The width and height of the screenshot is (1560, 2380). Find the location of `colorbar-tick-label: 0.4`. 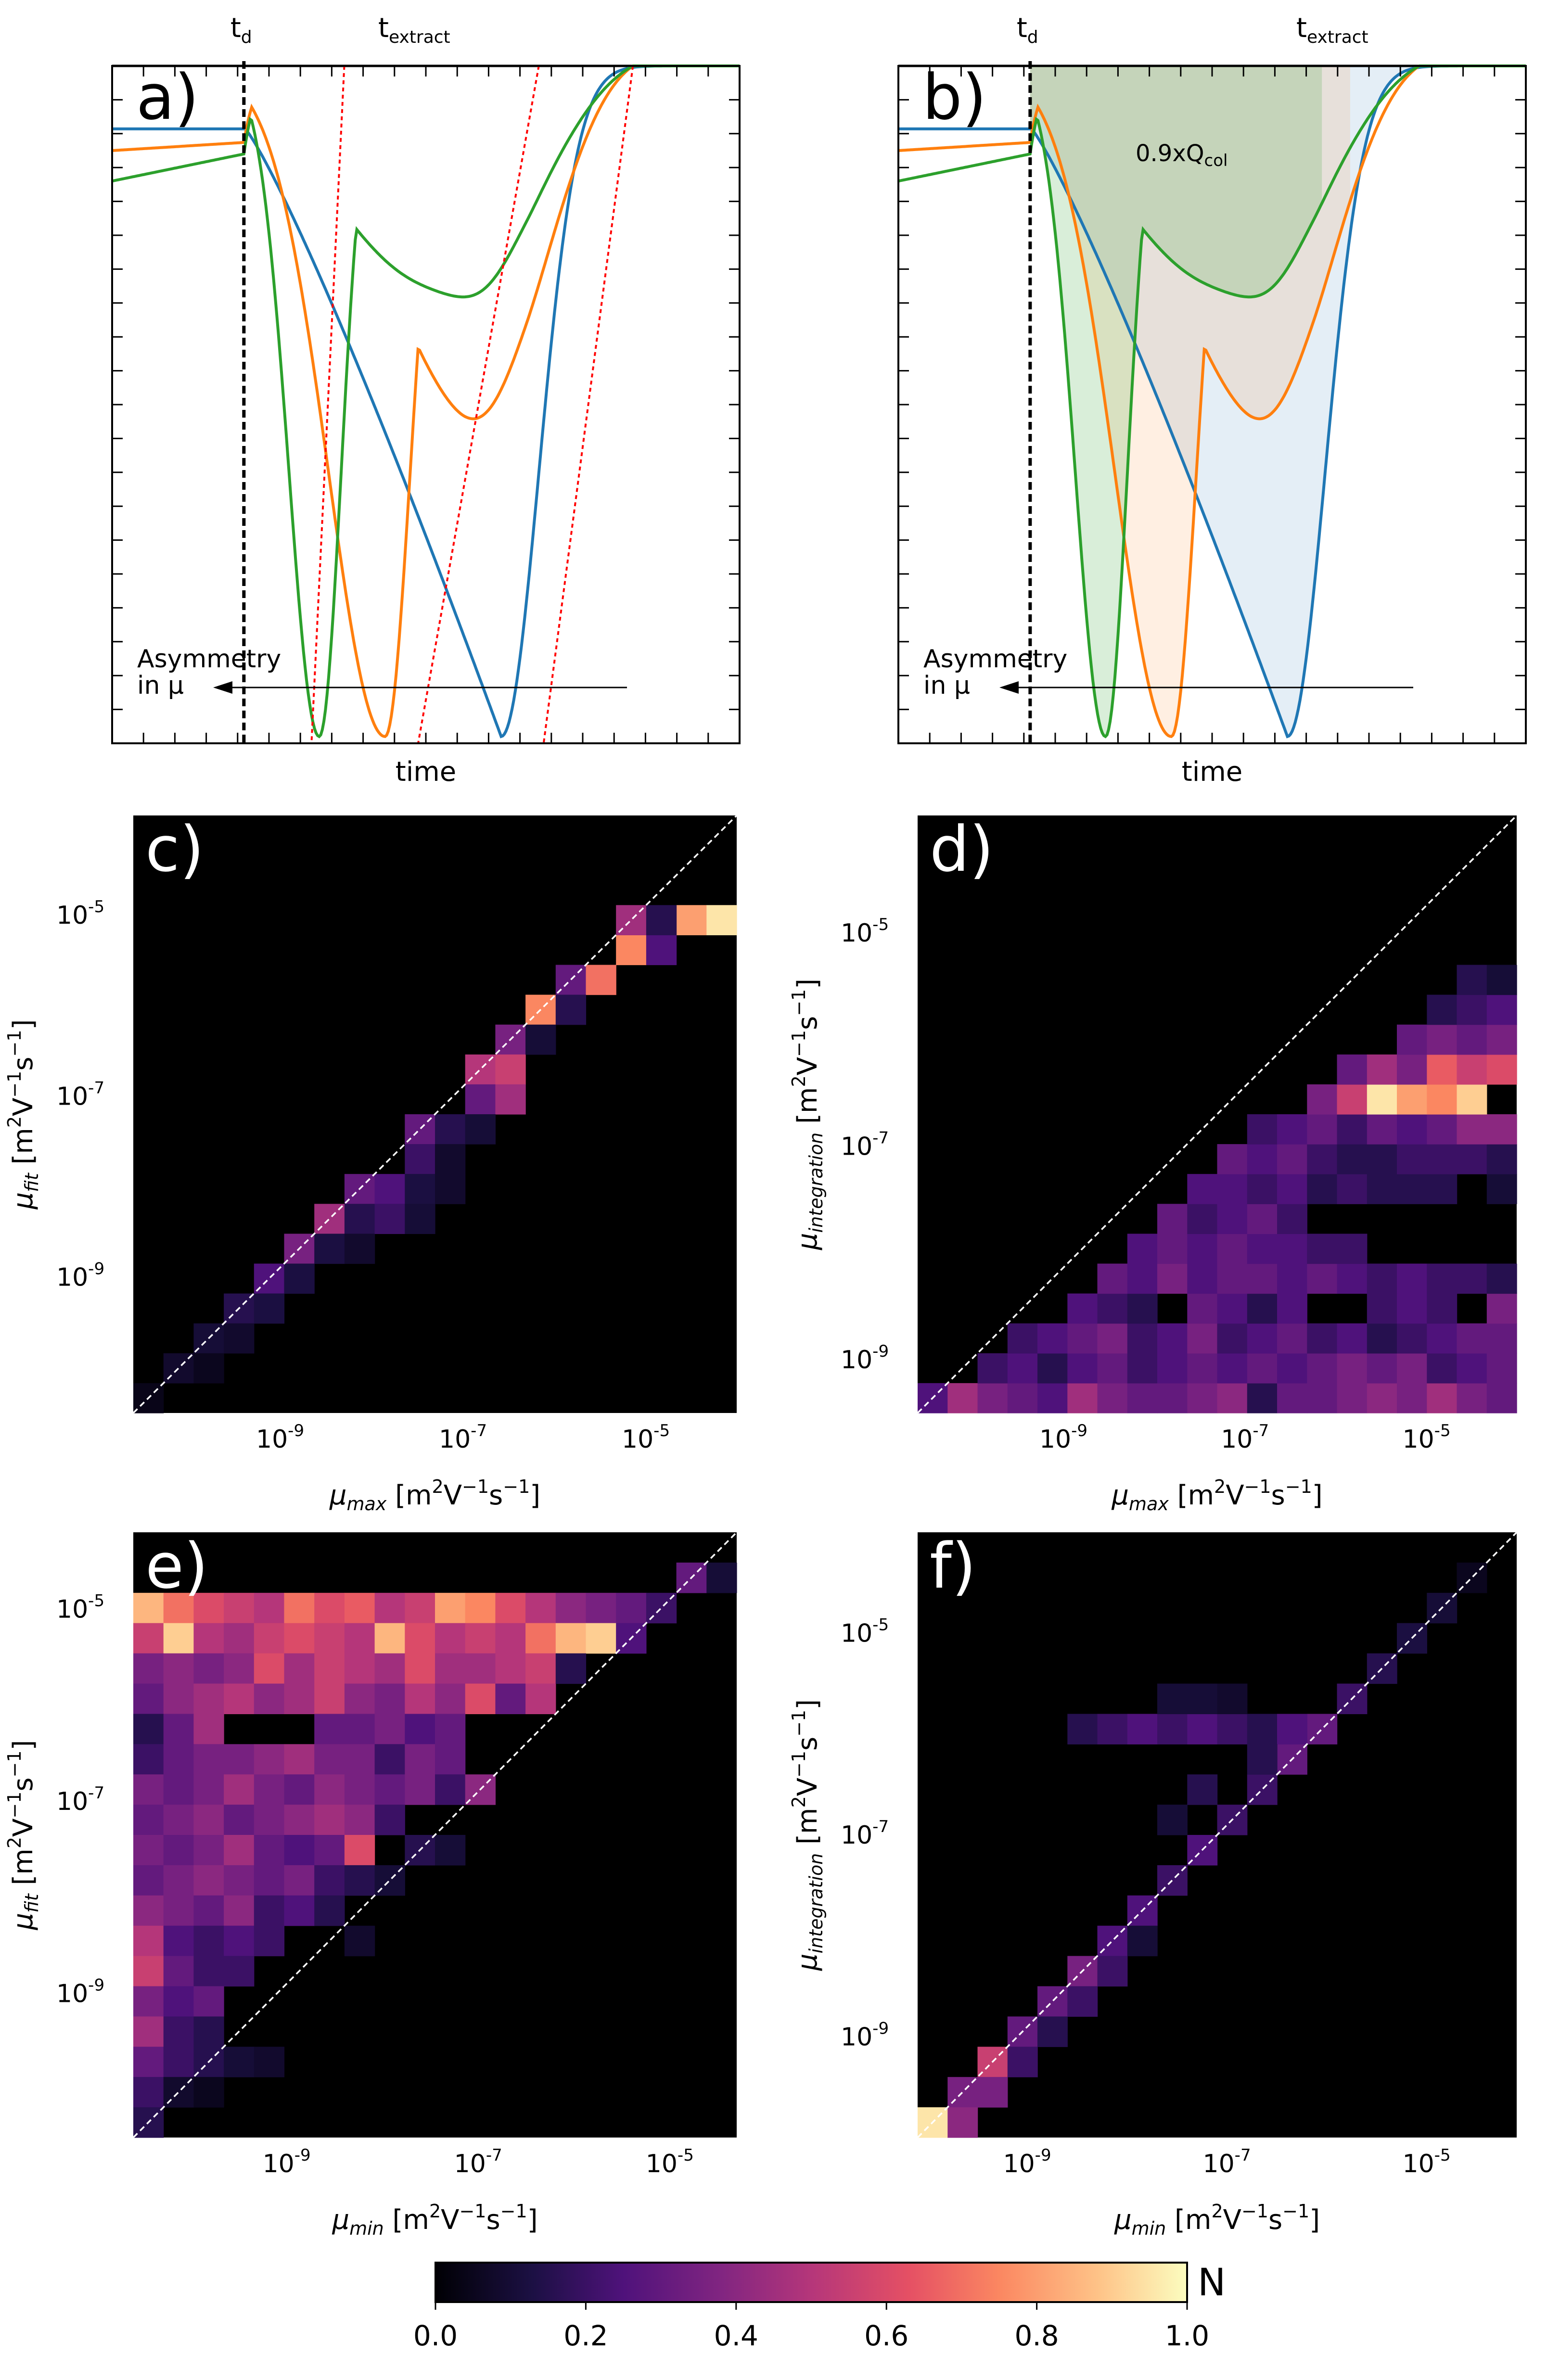

colorbar-tick-label: 0.4 is located at coordinates (736, 2335).